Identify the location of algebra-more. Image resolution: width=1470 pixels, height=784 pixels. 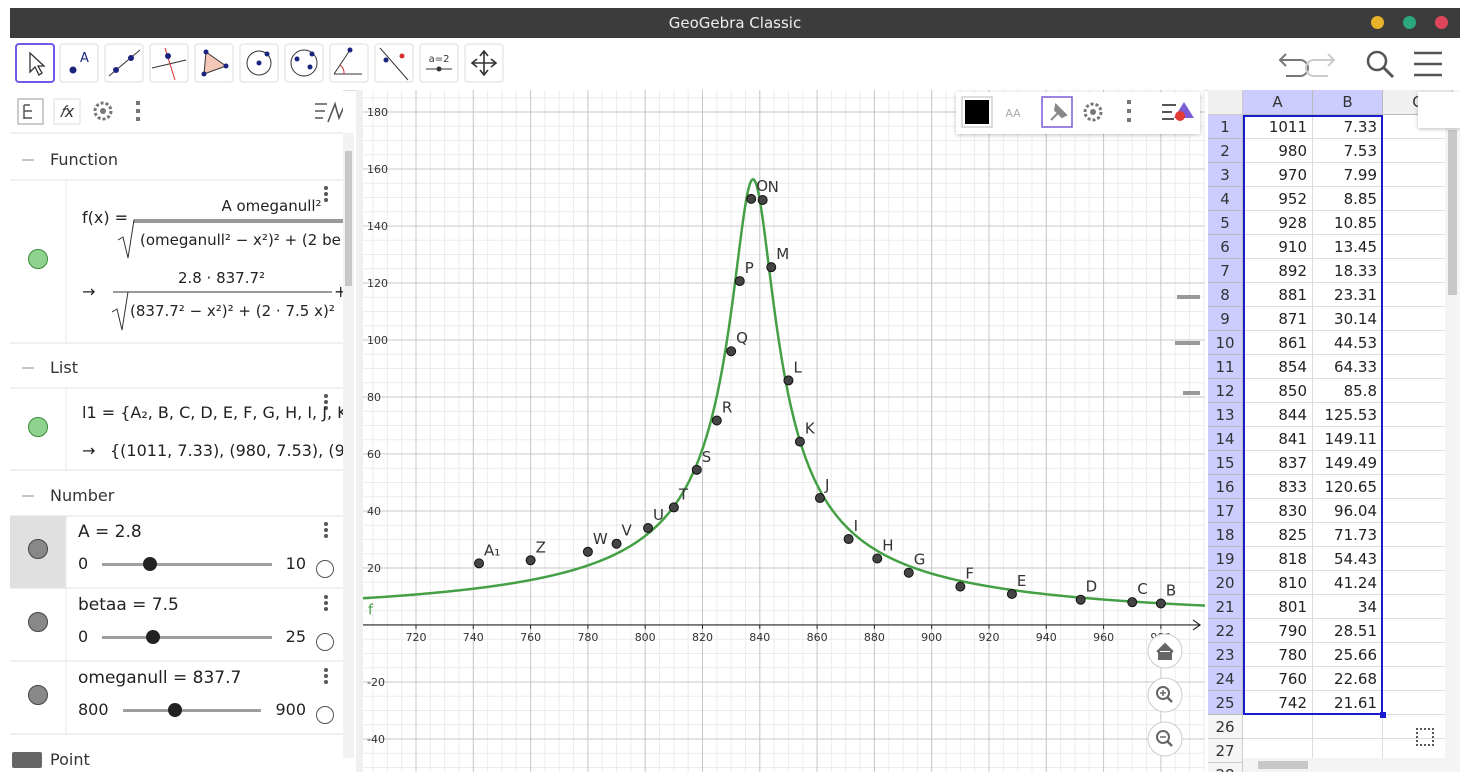
(138, 111).